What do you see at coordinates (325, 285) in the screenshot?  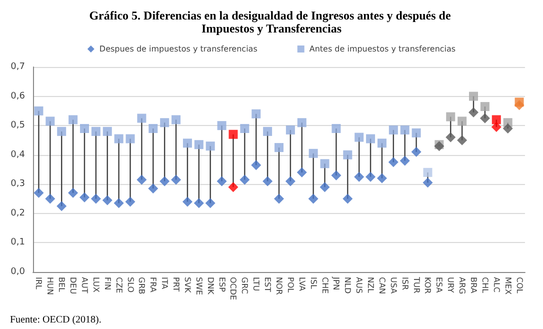 I see `x-tick-label: CHE` at bounding box center [325, 285].